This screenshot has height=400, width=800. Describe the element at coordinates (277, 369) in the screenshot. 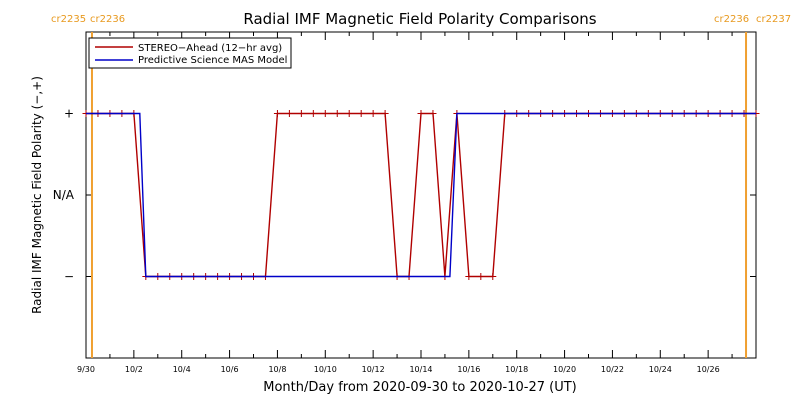

I see `x-tick-label: 10/8` at that location.